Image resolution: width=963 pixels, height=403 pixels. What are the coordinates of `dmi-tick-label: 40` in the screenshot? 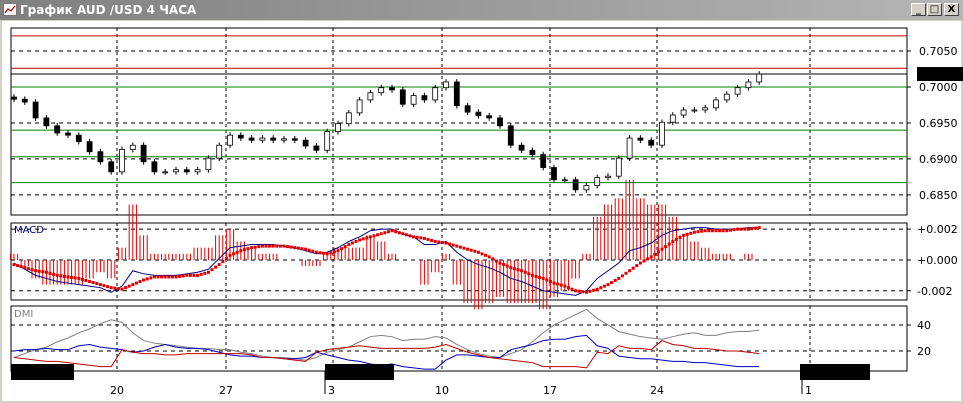 It's located at (924, 325).